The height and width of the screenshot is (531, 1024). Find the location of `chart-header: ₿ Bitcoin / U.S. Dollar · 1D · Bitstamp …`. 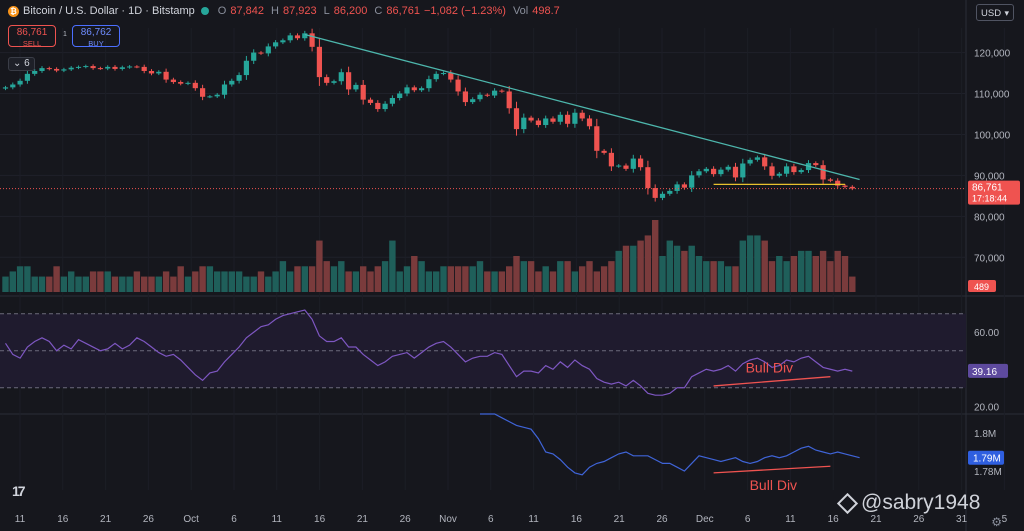

chart-header: ₿ Bitcoin / U.S. Dollar · 1D · Bitstamp … is located at coordinates (284, 11).